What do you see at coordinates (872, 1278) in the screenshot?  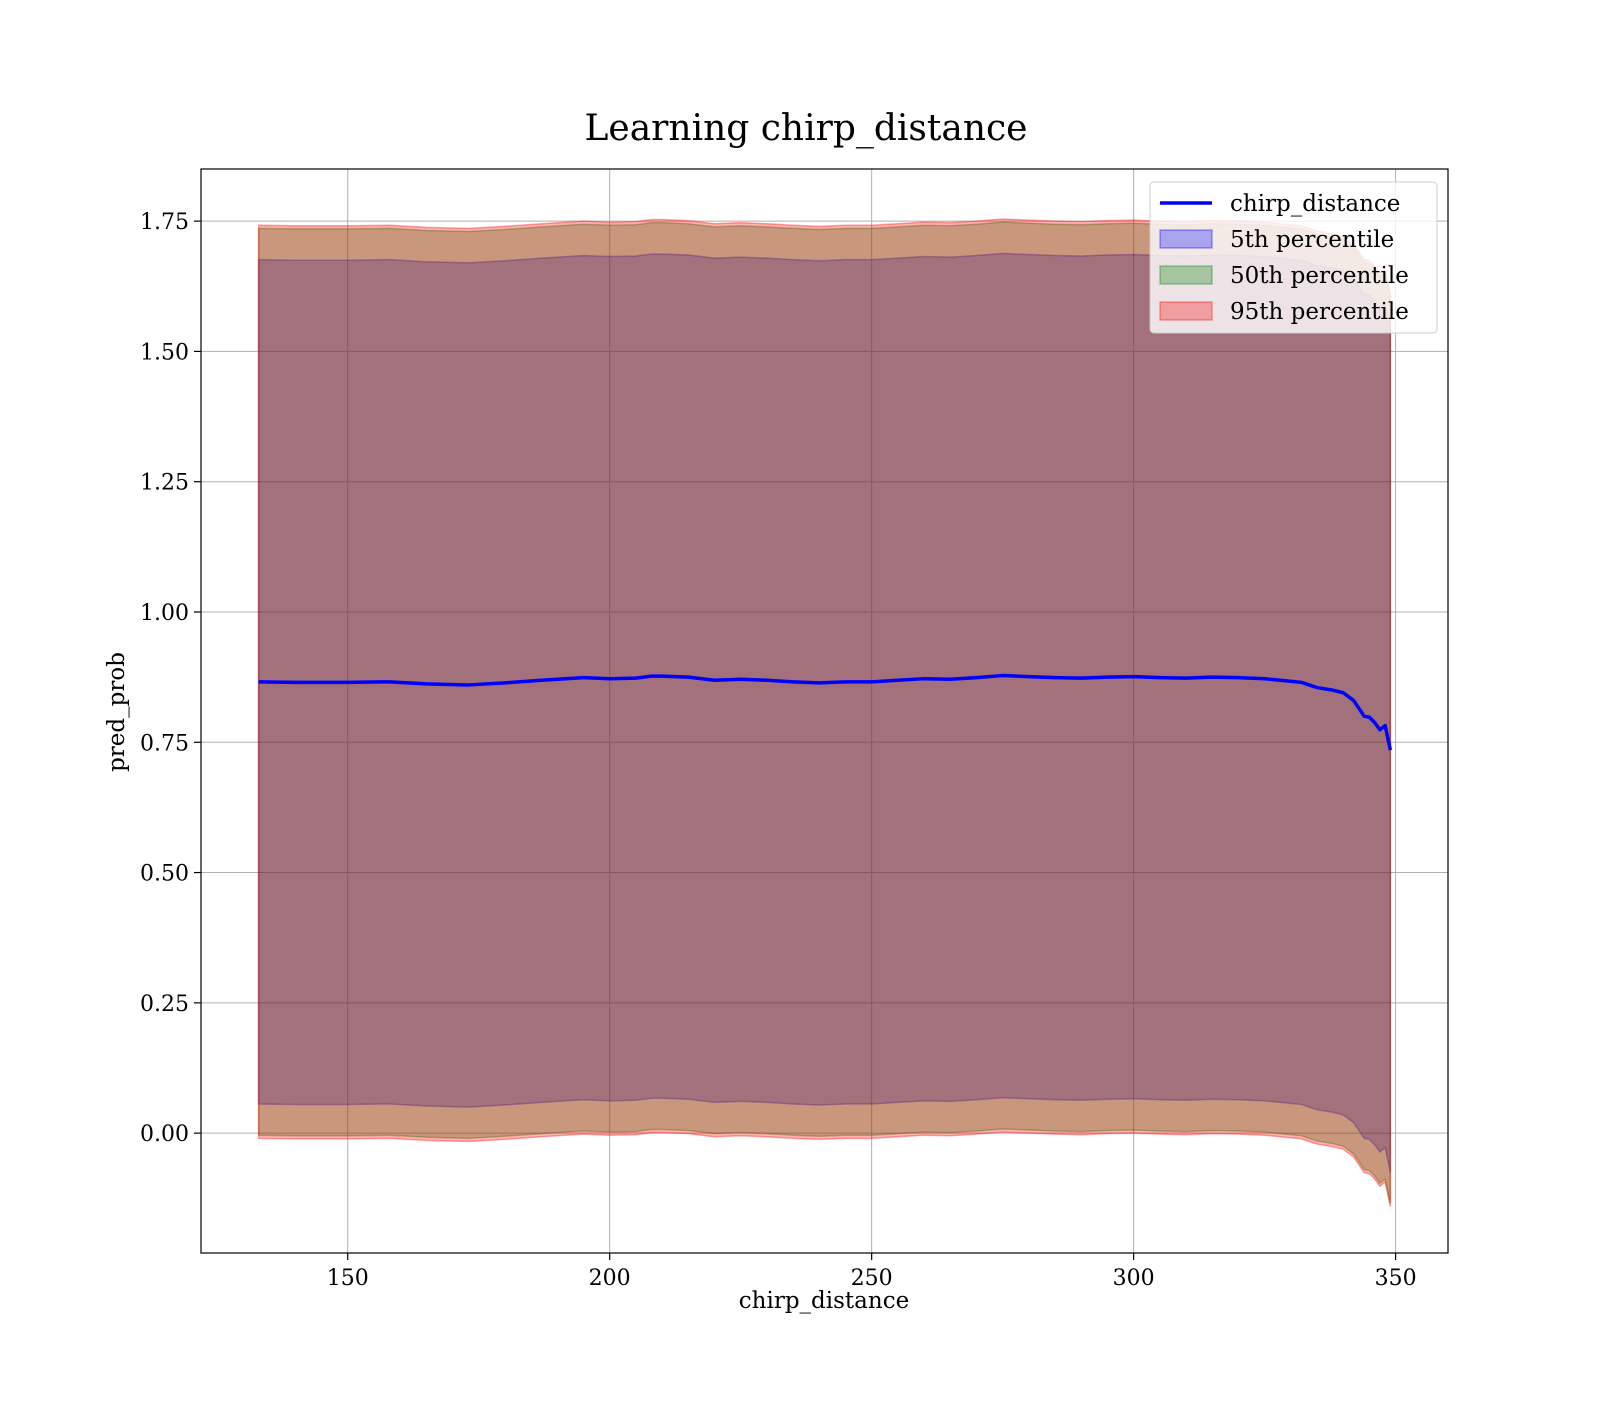 I see `x-tick-label: 250` at bounding box center [872, 1278].